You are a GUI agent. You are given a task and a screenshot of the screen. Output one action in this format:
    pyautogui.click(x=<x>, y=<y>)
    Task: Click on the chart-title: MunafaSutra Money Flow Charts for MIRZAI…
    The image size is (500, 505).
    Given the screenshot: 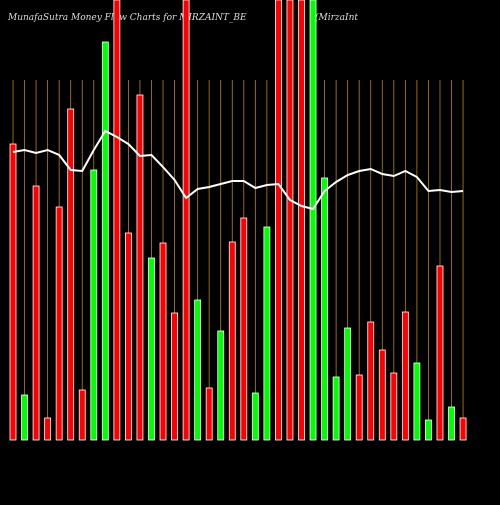 What is the action you would take?
    pyautogui.click(x=127, y=18)
    